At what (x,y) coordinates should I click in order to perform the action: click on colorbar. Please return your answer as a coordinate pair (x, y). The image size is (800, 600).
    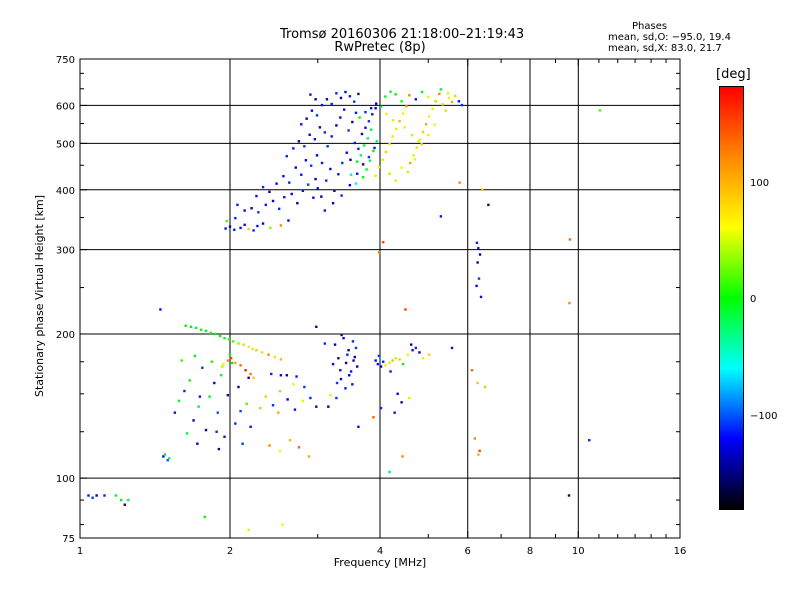
    Looking at the image, I should click on (731, 298).